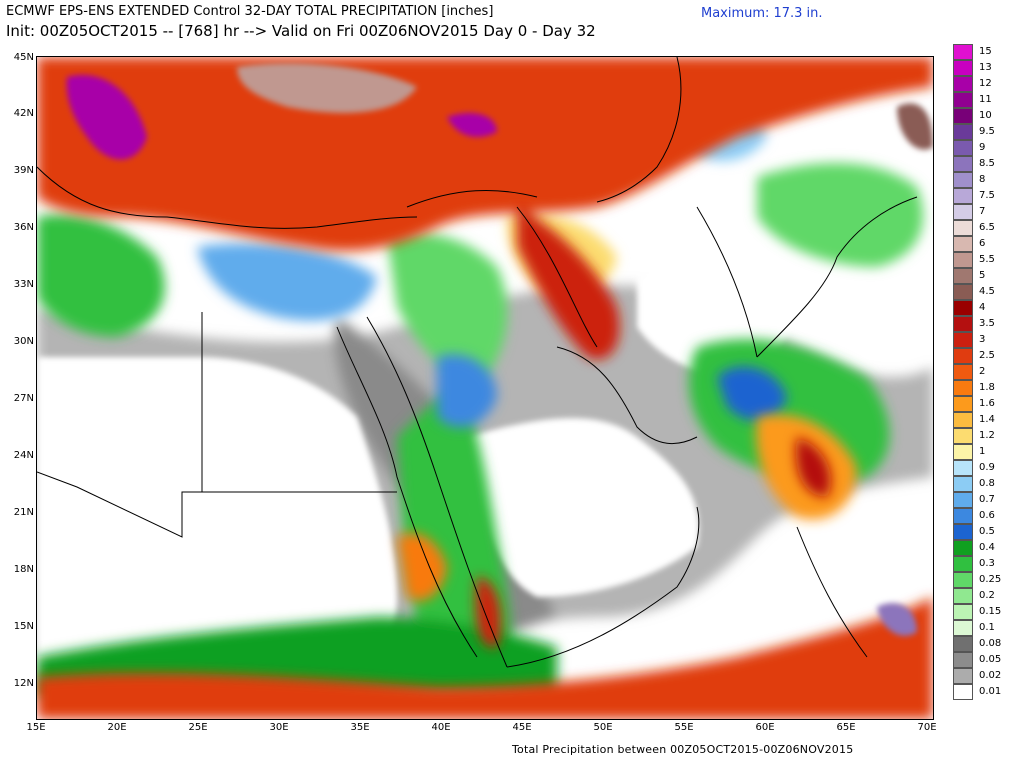 Image resolution: width=1024 pixels, height=768 pixels. What do you see at coordinates (198, 727) in the screenshot?
I see `lon-label-25e: 25E` at bounding box center [198, 727].